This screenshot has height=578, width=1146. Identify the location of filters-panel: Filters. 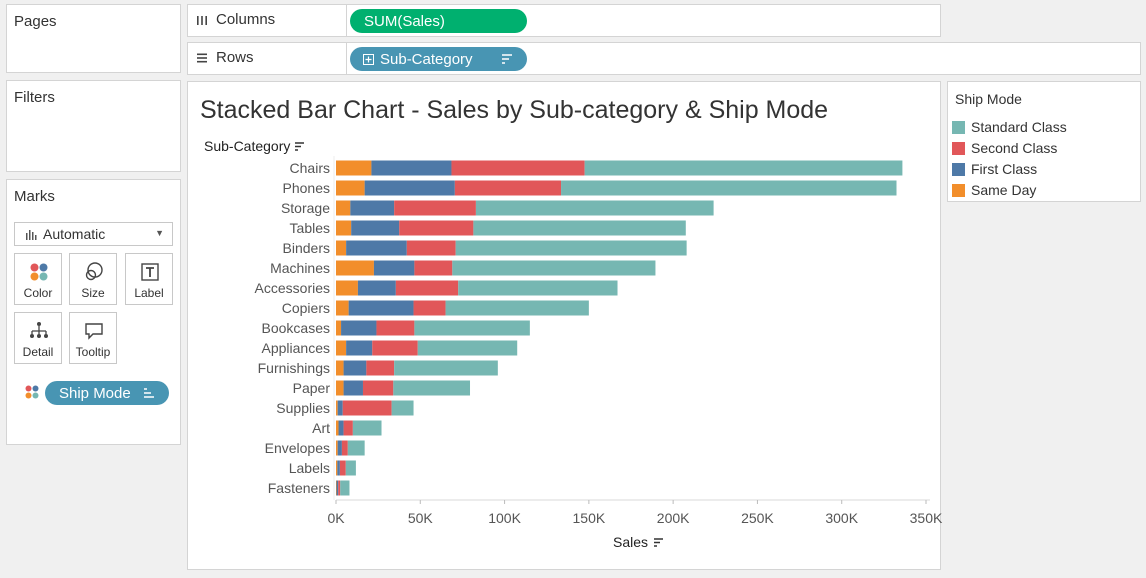
(93, 126).